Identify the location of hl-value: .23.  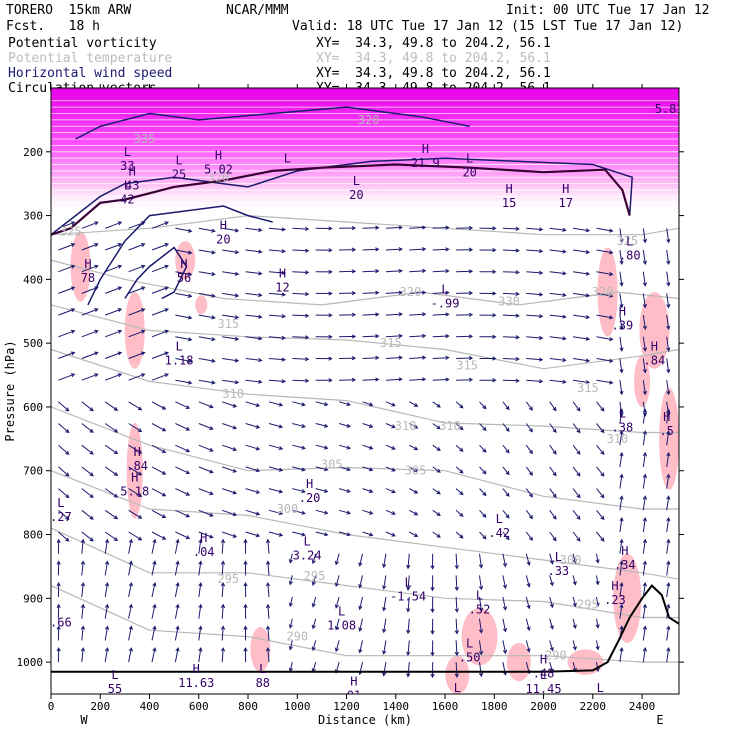
(615, 600).